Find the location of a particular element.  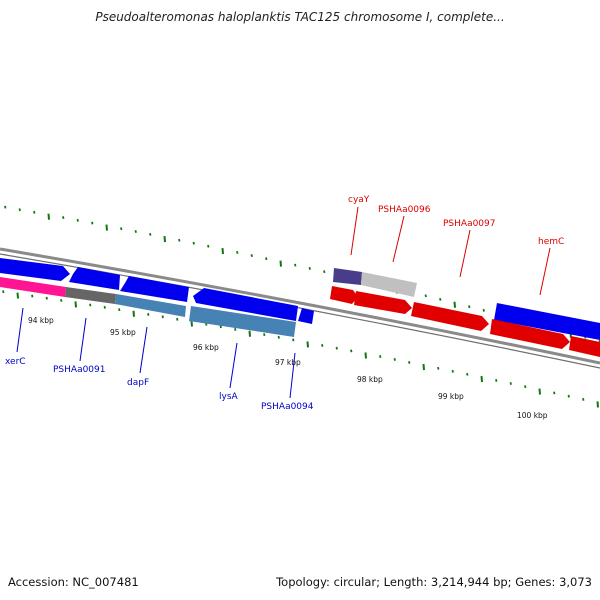

category-track is located at coordinates (208, 302).